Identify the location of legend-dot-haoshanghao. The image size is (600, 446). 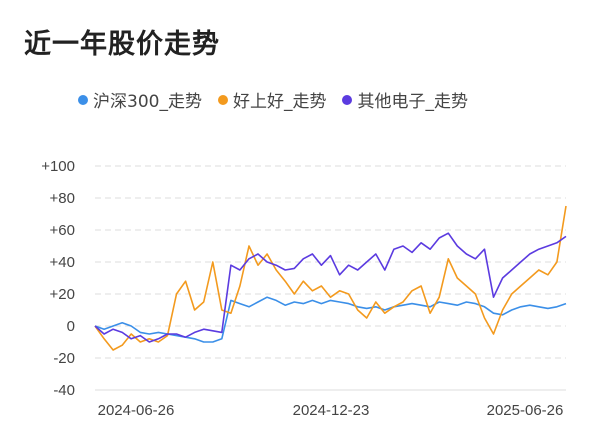
(222, 99).